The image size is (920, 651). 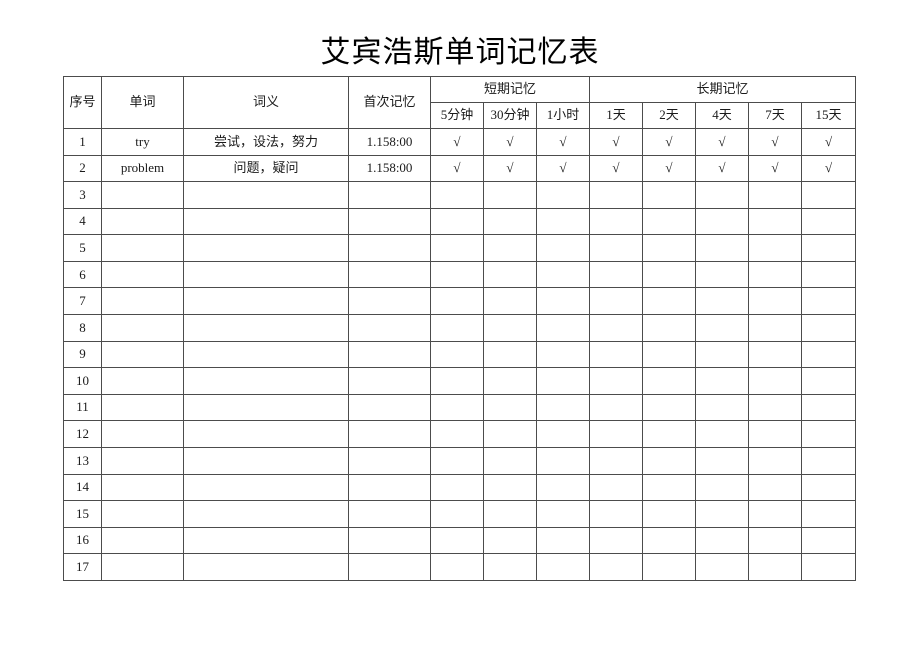 What do you see at coordinates (457, 142) in the screenshot?
I see `check-cell-5min: √` at bounding box center [457, 142].